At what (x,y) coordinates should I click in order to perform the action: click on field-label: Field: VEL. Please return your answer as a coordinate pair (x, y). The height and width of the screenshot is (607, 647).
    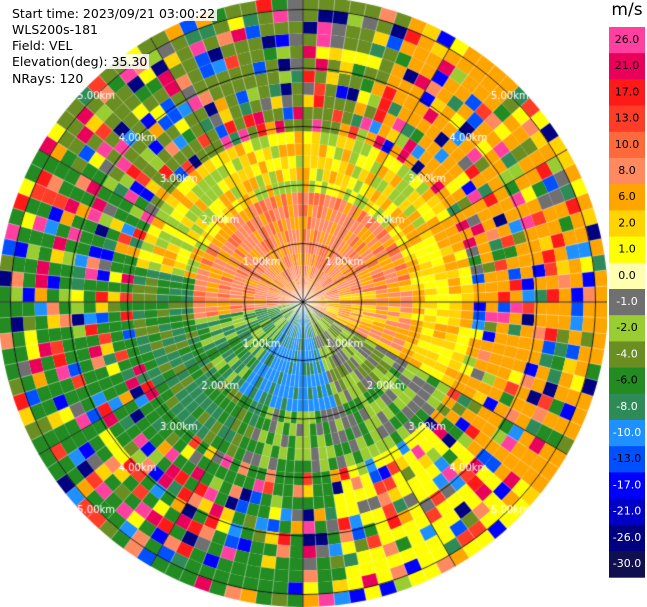
    Looking at the image, I should click on (42, 45).